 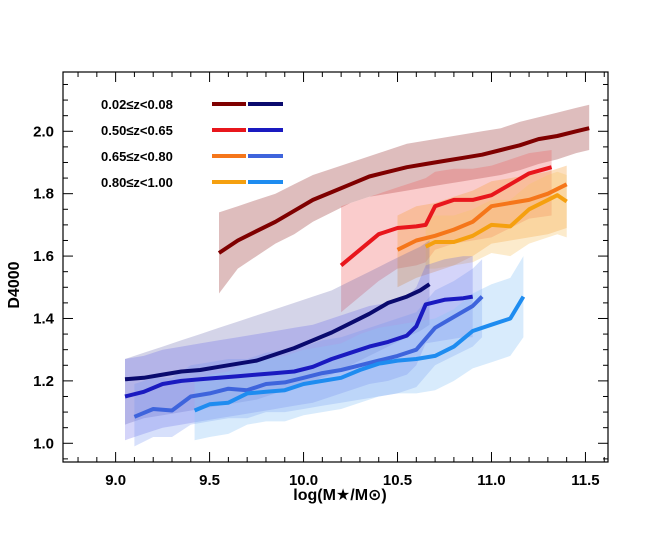 I want to click on legend-label: 0.50≤z<0.65, so click(x=137, y=130).